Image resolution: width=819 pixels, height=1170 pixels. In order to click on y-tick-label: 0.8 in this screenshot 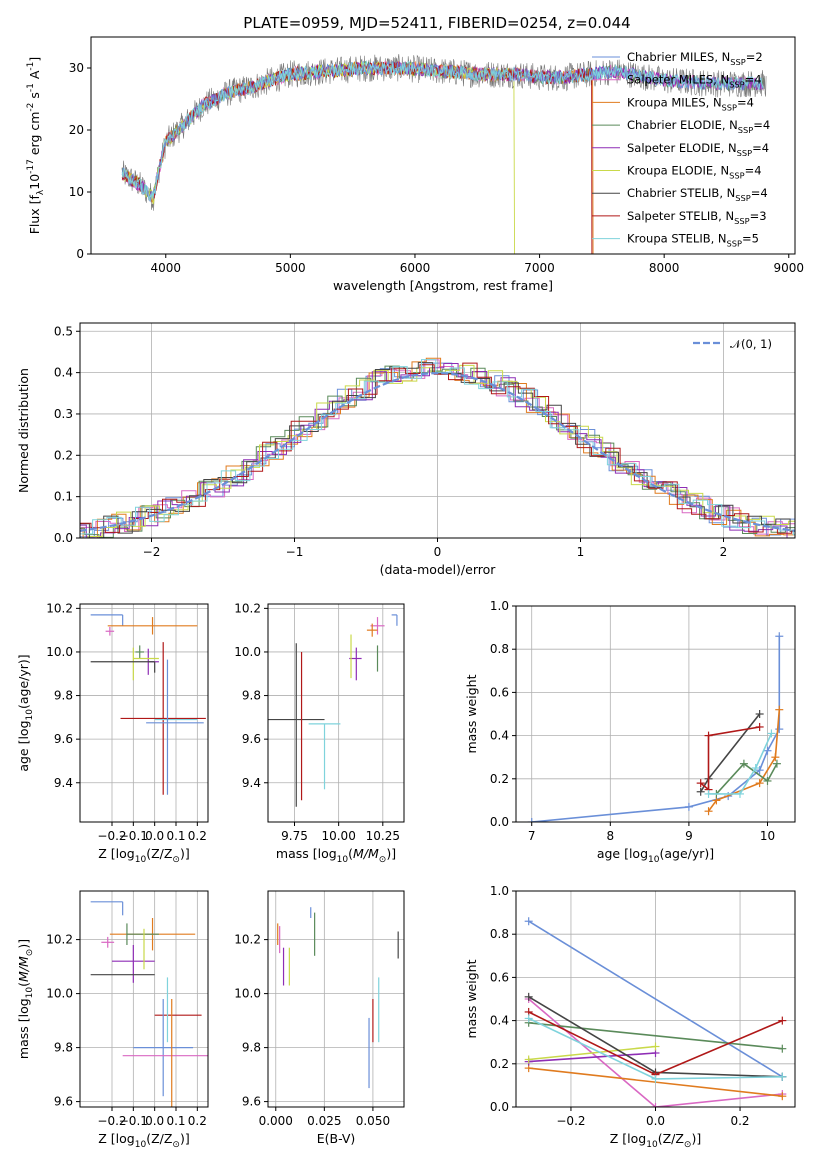, I will do `click(499, 934)`.